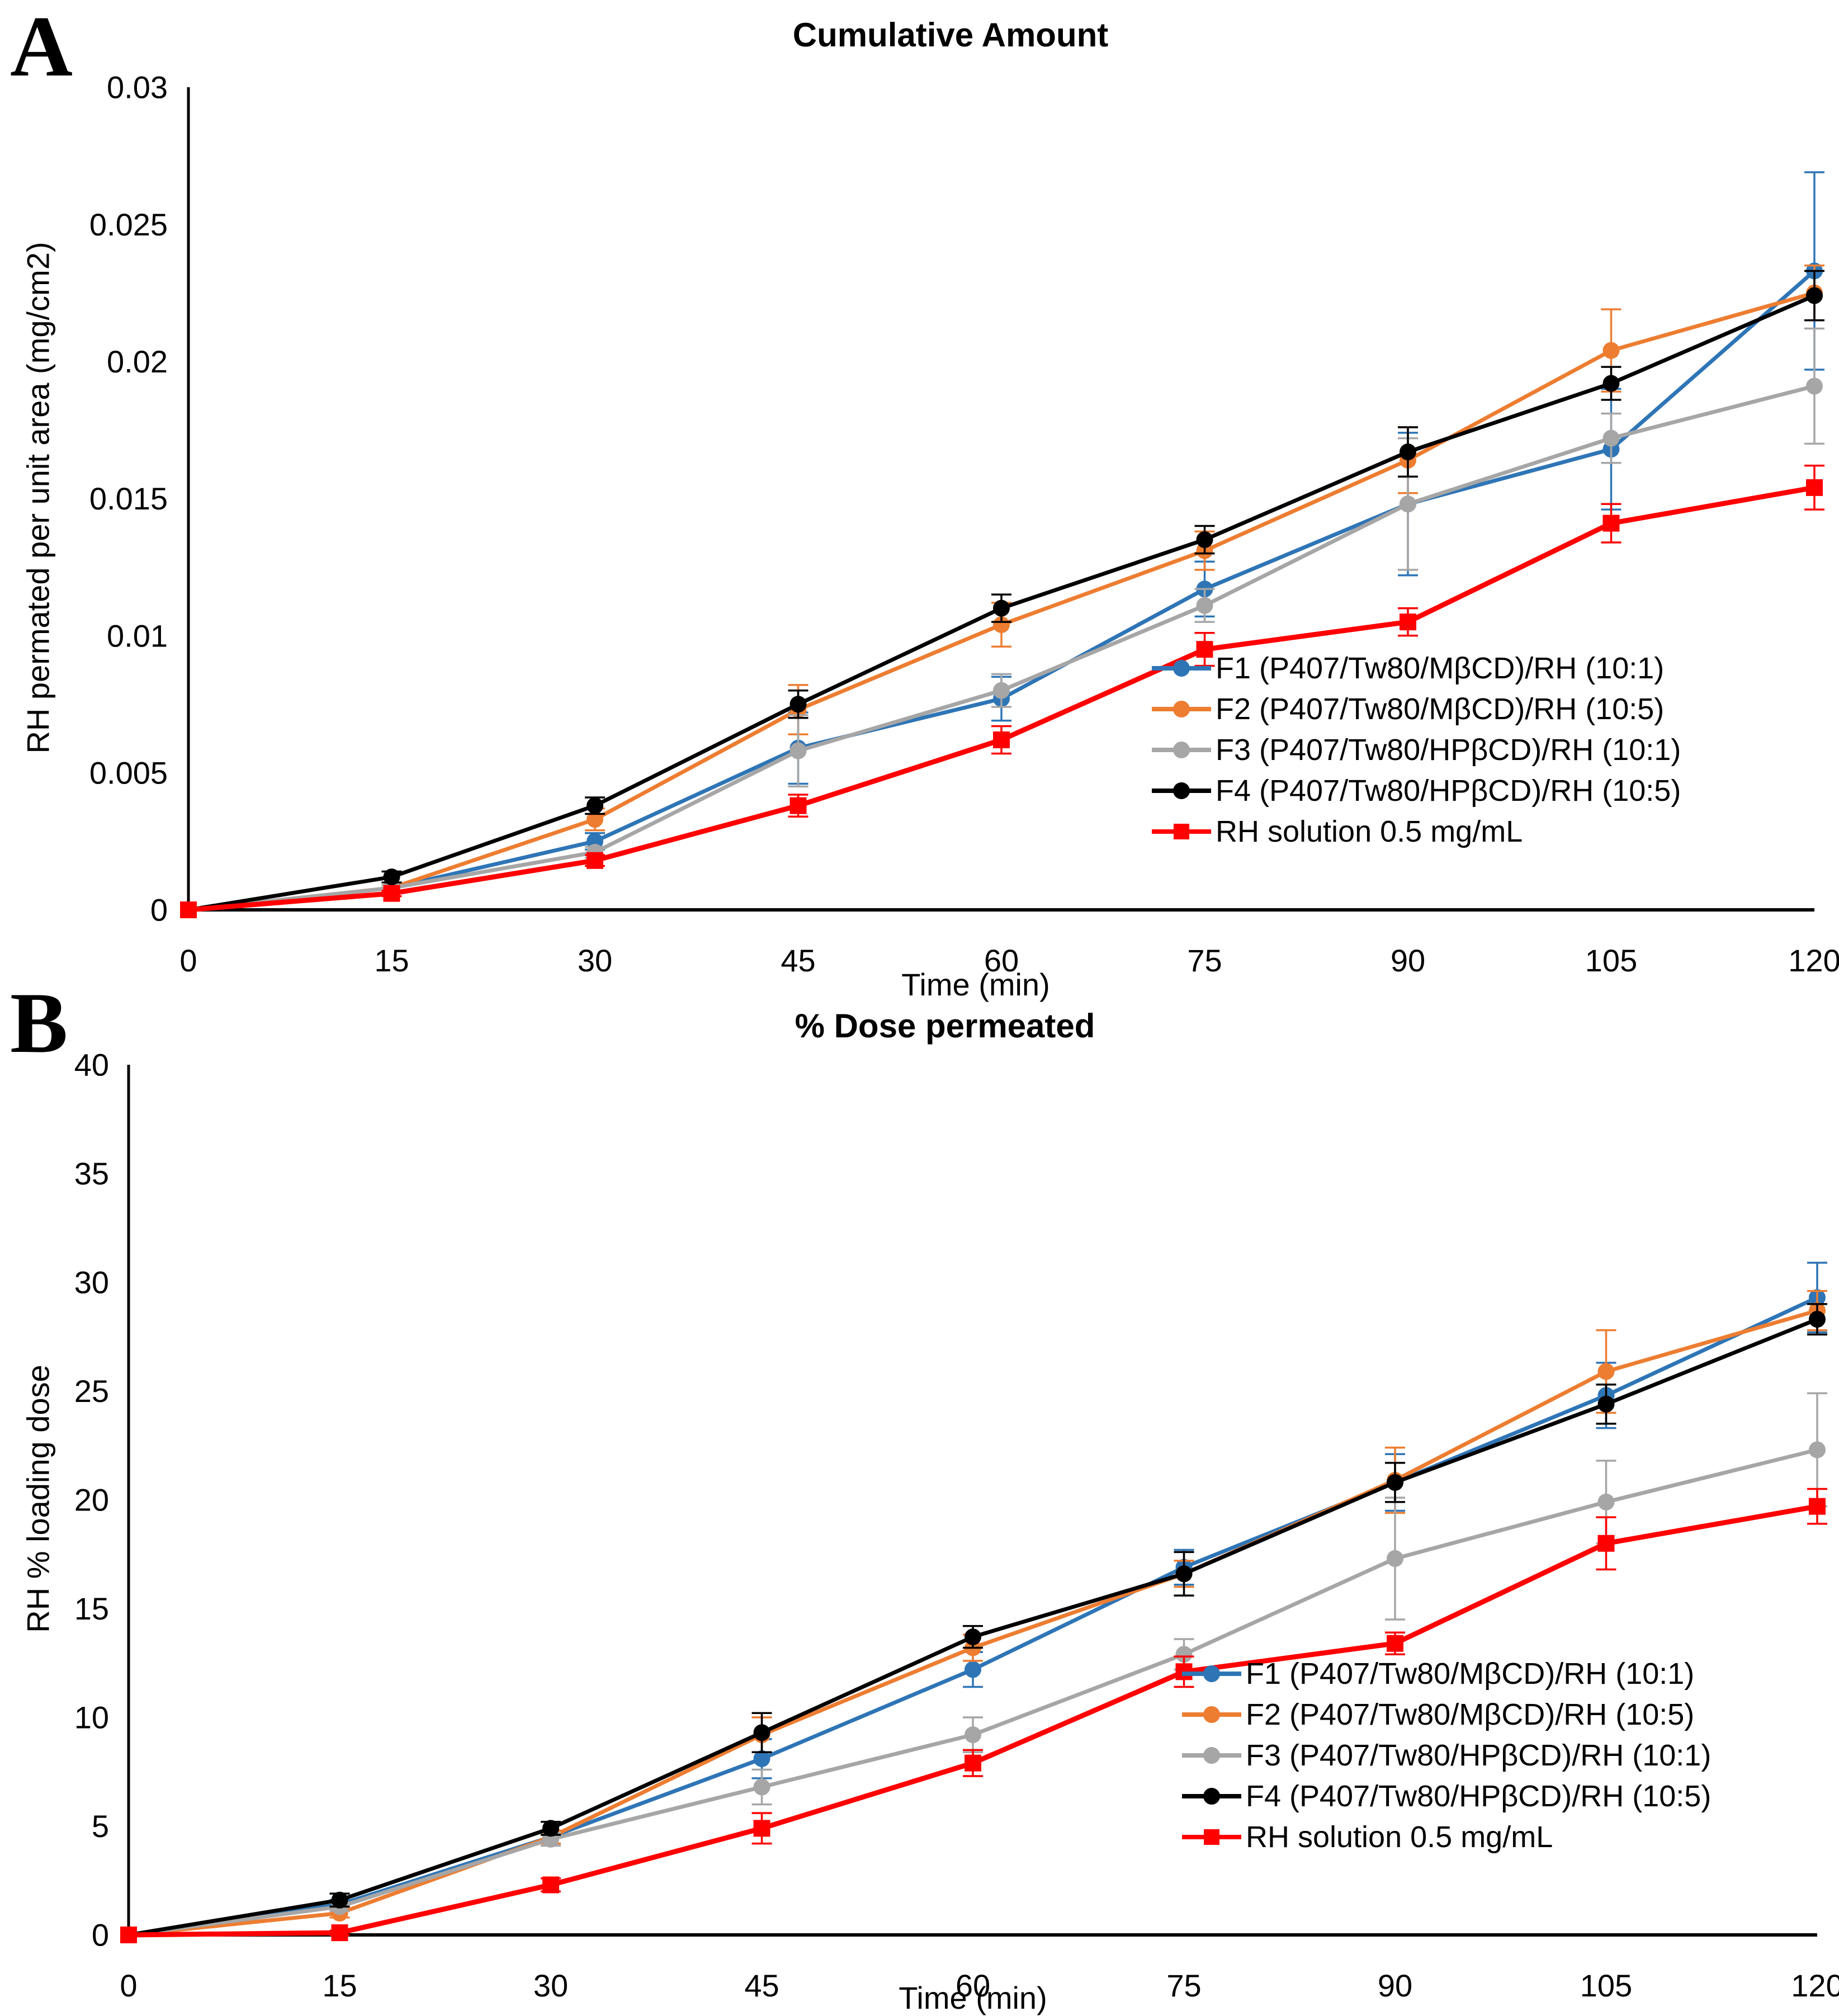 The height and width of the screenshot is (2016, 1839). What do you see at coordinates (92, 1608) in the screenshot?
I see `y-tick-label: 15` at bounding box center [92, 1608].